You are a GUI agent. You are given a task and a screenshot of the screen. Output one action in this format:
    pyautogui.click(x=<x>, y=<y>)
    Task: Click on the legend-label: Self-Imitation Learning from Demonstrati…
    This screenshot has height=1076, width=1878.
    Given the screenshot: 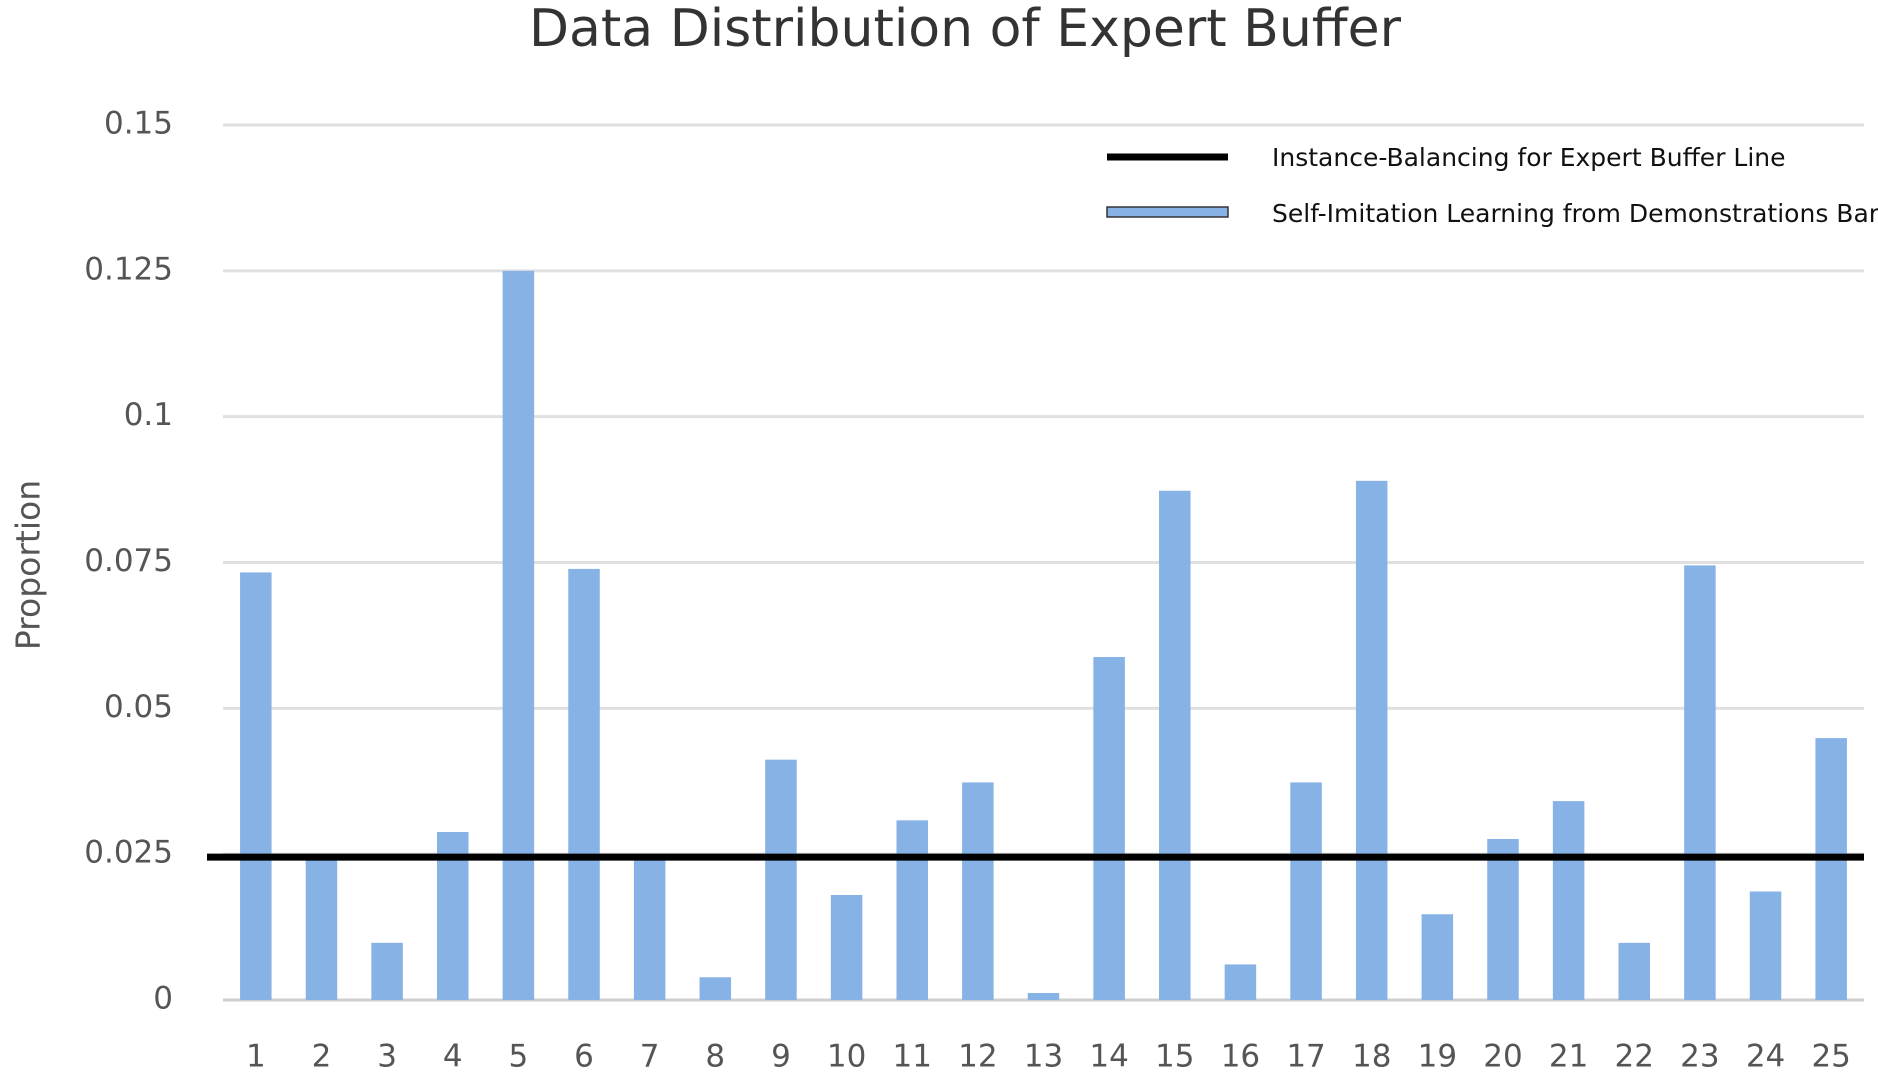 What is the action you would take?
    pyautogui.click(x=1575, y=213)
    